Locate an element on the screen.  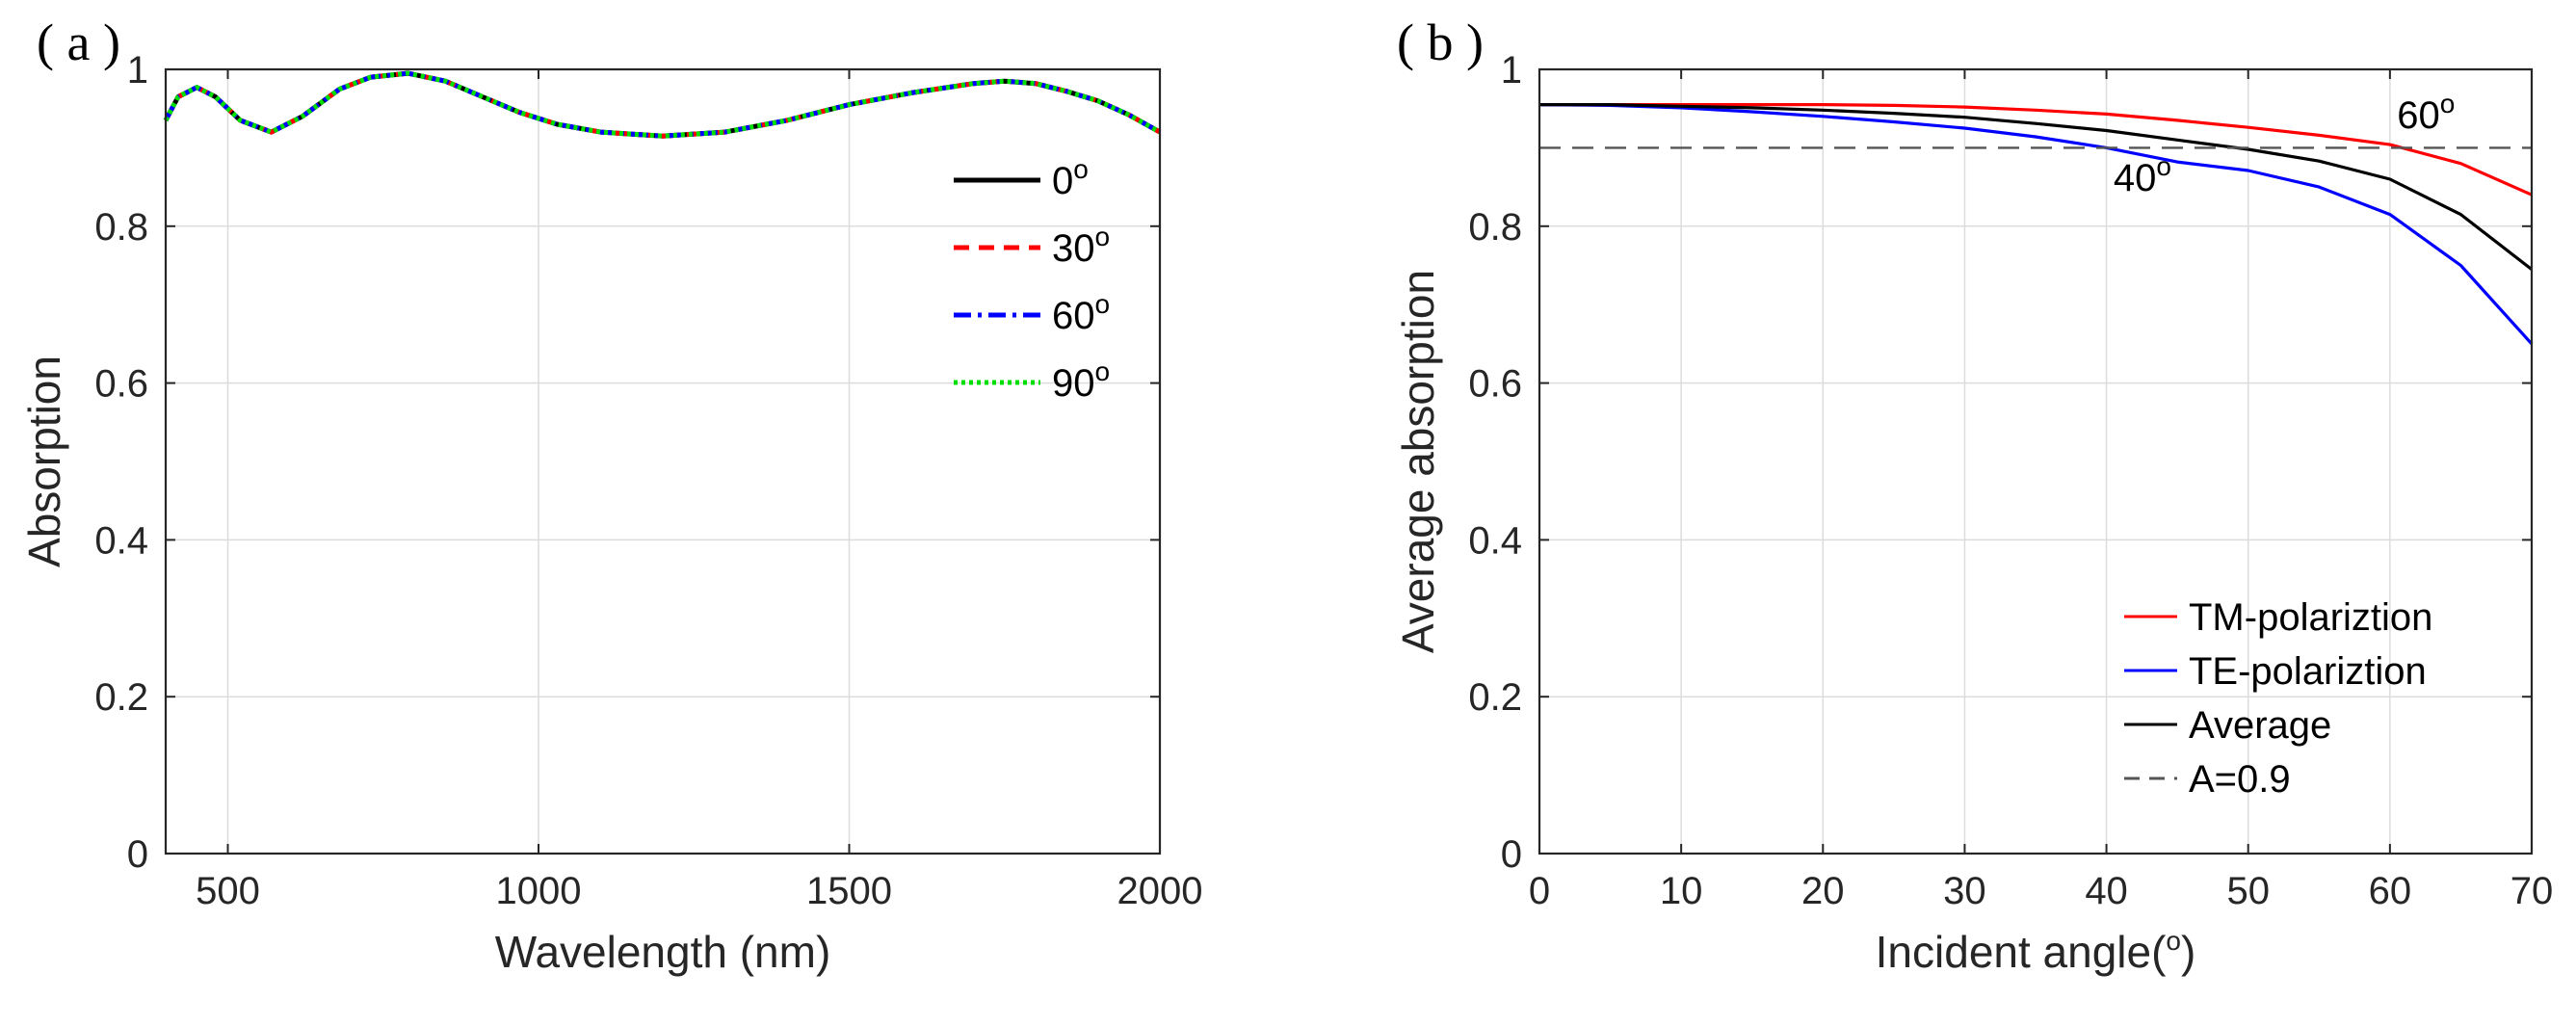
x-tick-label: 1500 is located at coordinates (849, 891).